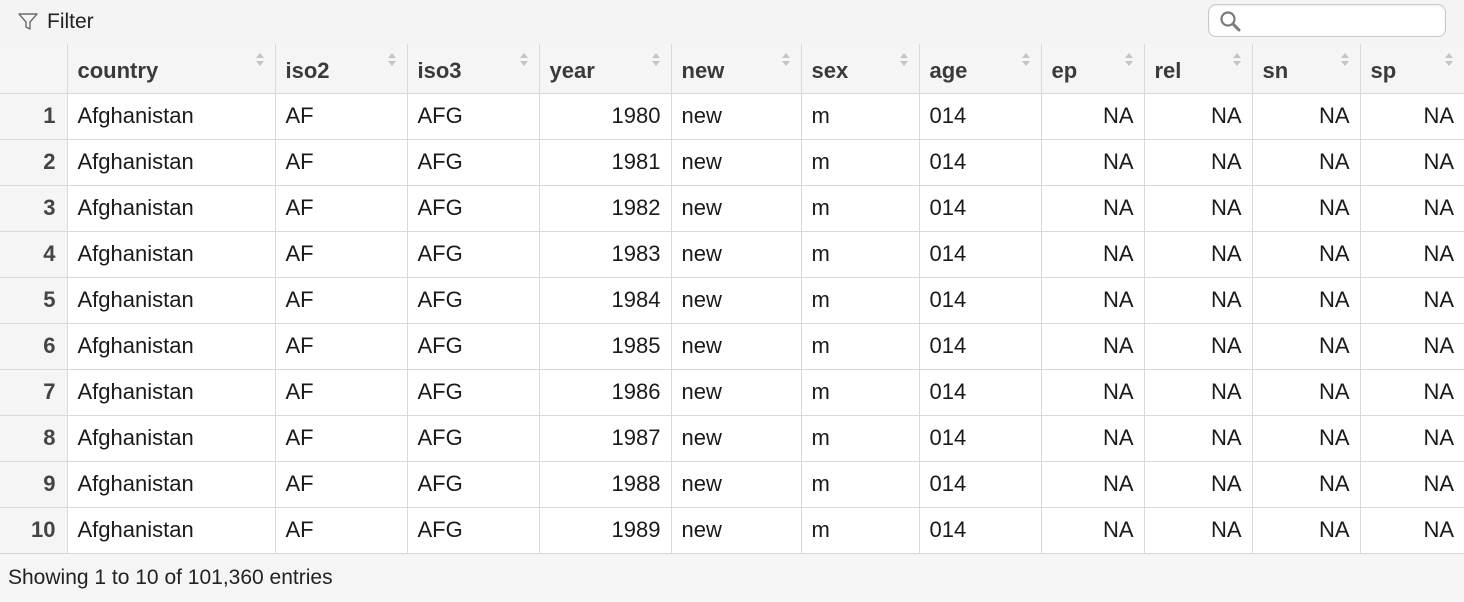  I want to click on row-number: 9, so click(34, 484).